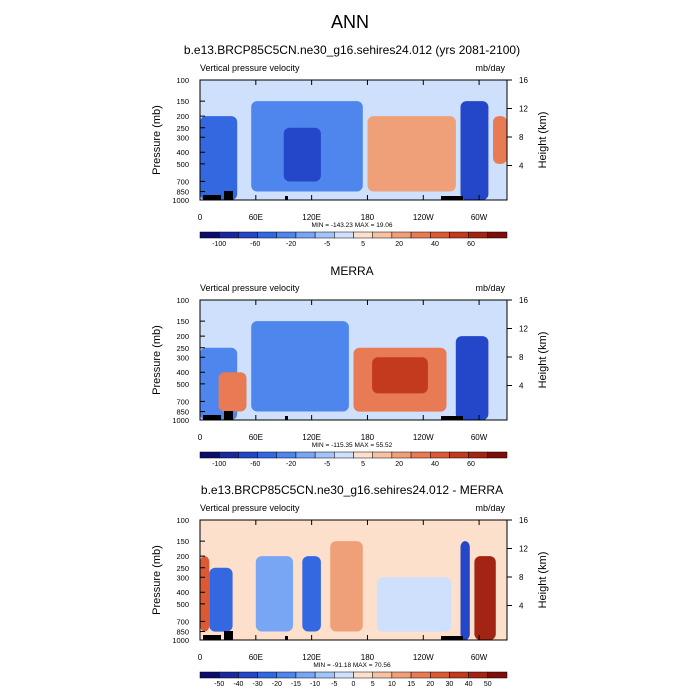 The image size is (700, 700). I want to click on panel-2-stats: MIN = -115.35 MAX = 55.52, so click(352, 445).